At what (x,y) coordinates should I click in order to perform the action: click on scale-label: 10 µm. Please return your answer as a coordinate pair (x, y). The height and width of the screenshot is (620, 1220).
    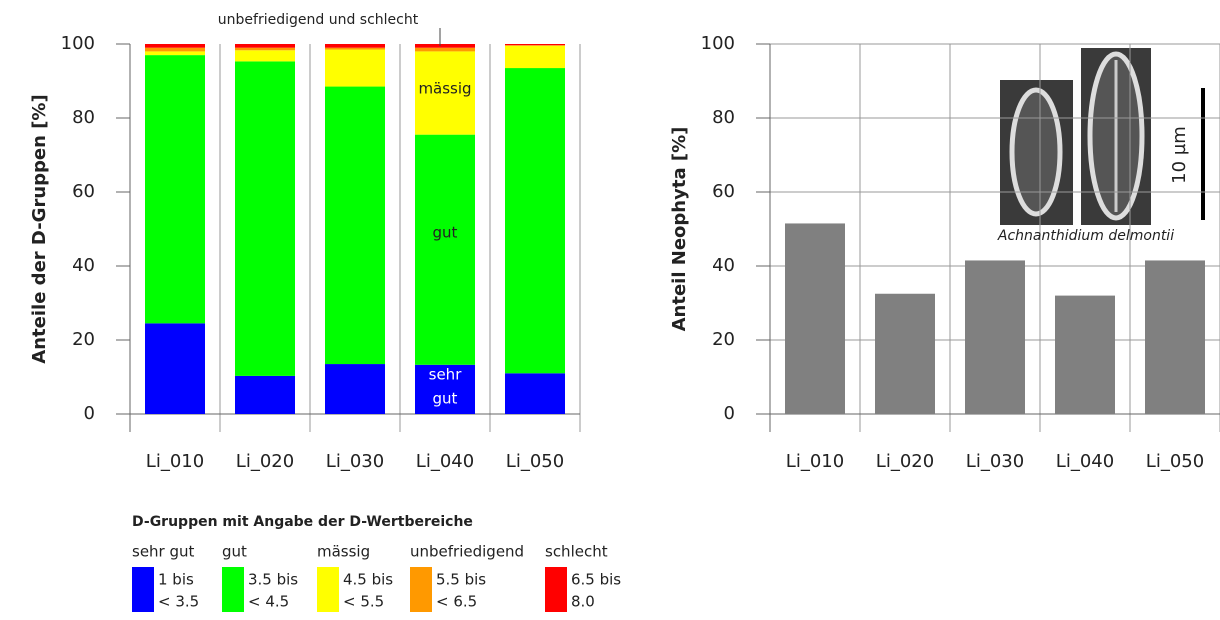
    Looking at the image, I should click on (1179, 155).